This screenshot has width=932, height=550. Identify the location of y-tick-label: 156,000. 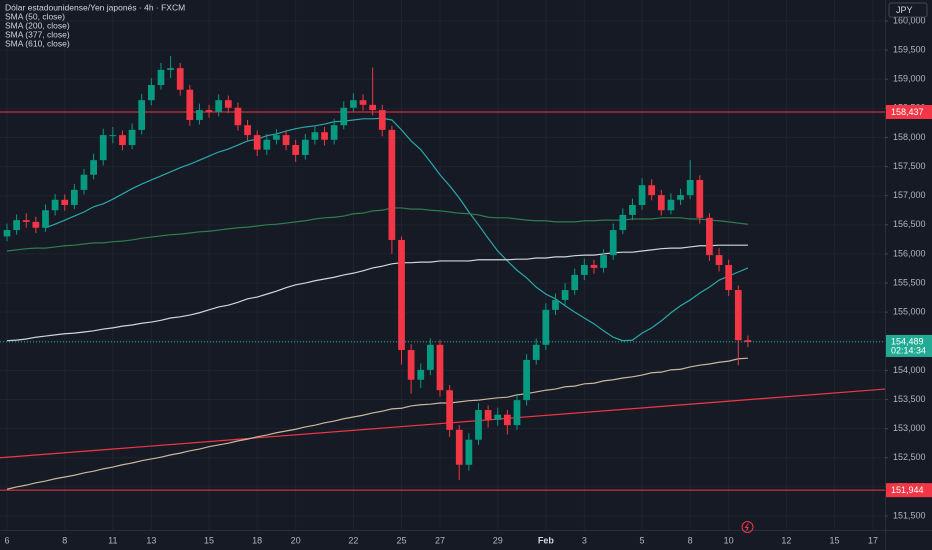
(909, 253).